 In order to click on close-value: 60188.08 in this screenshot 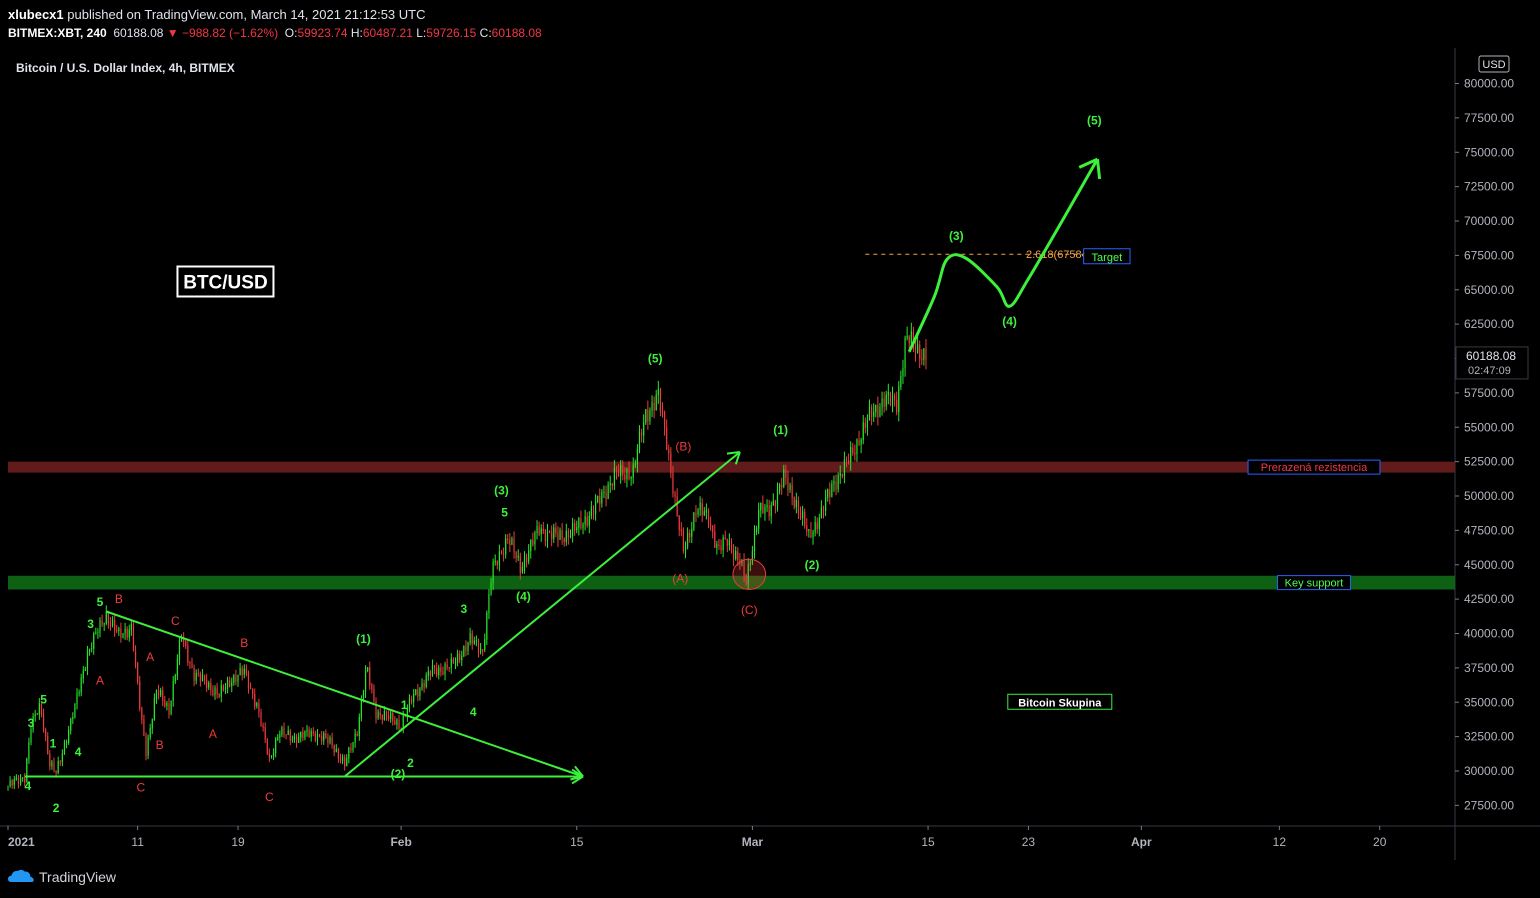, I will do `click(516, 33)`.